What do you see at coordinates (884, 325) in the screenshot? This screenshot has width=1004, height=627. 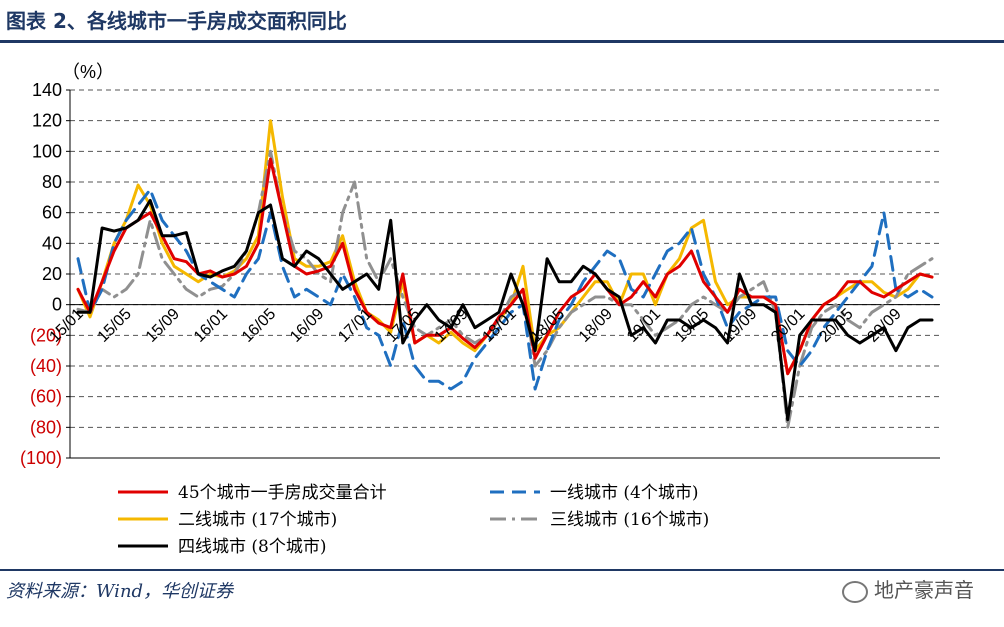 I see `x-tick-label: 20/09` at bounding box center [884, 325].